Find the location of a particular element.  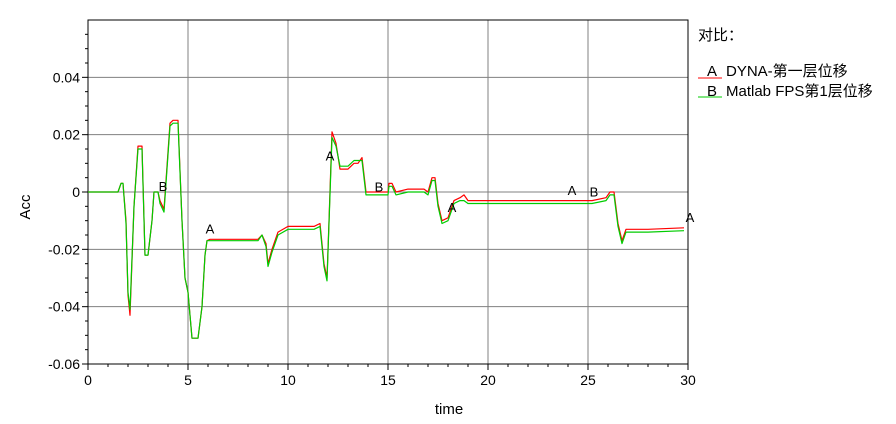

x-tick-label: 30 is located at coordinates (688, 380).